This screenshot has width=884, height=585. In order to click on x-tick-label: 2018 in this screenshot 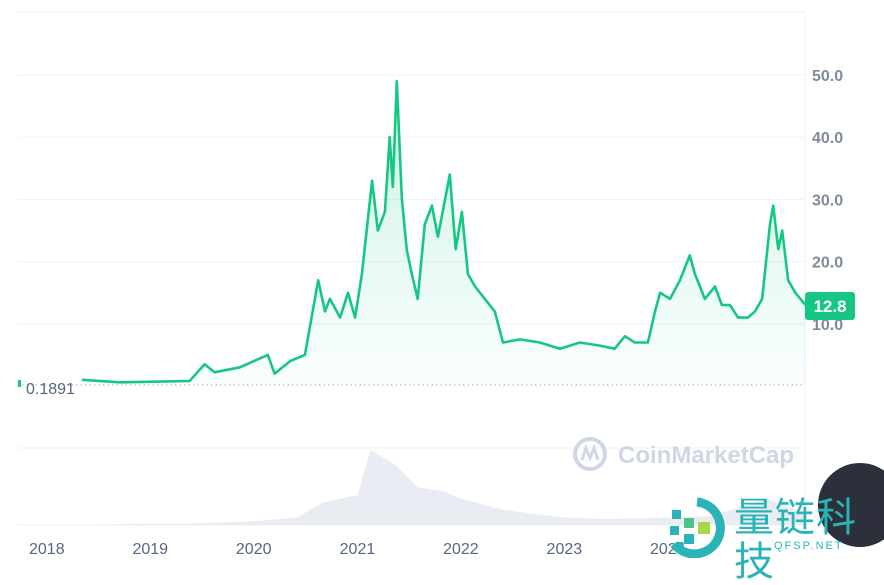, I will do `click(47, 549)`.